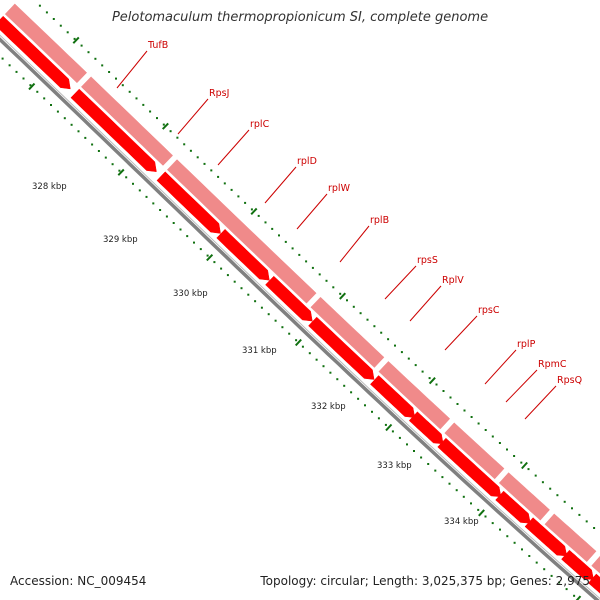 This screenshot has height=600, width=600. What do you see at coordinates (379, 220) in the screenshot?
I see `gene-label: rplB` at bounding box center [379, 220].